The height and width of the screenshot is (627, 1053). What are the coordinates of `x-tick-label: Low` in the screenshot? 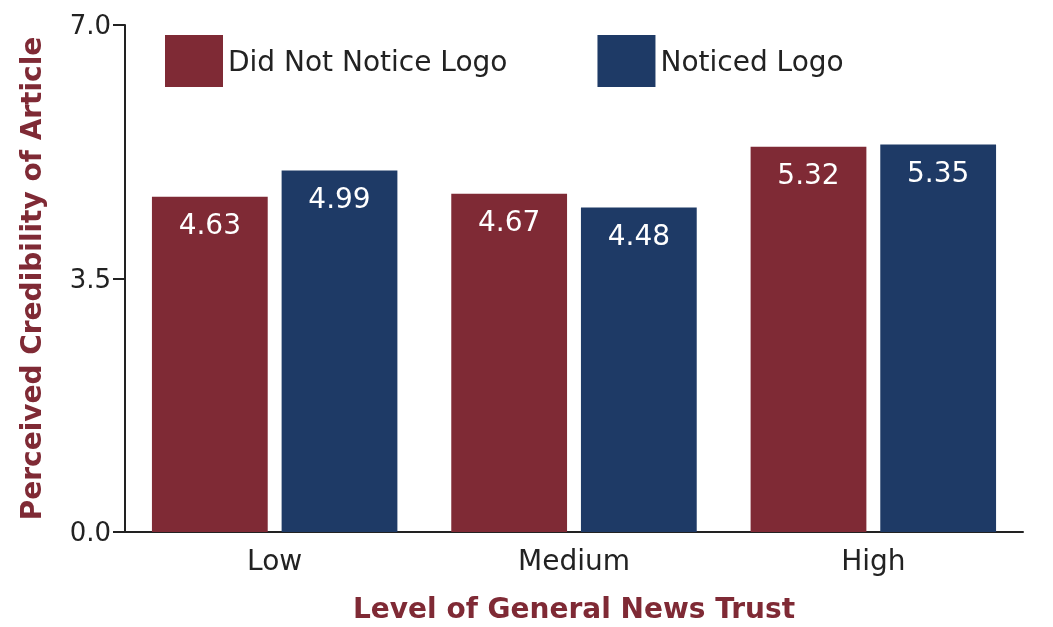 It's located at (275, 560).